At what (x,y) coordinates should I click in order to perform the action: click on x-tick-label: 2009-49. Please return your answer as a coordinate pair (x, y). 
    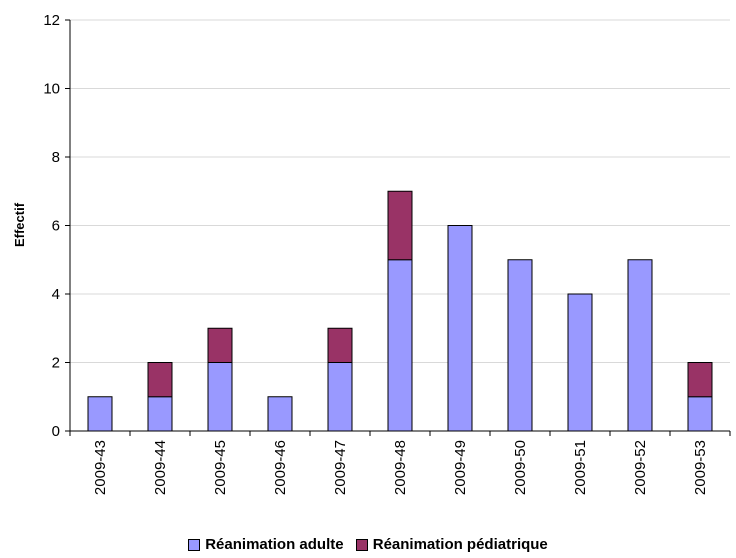
    Looking at the image, I should click on (460, 467).